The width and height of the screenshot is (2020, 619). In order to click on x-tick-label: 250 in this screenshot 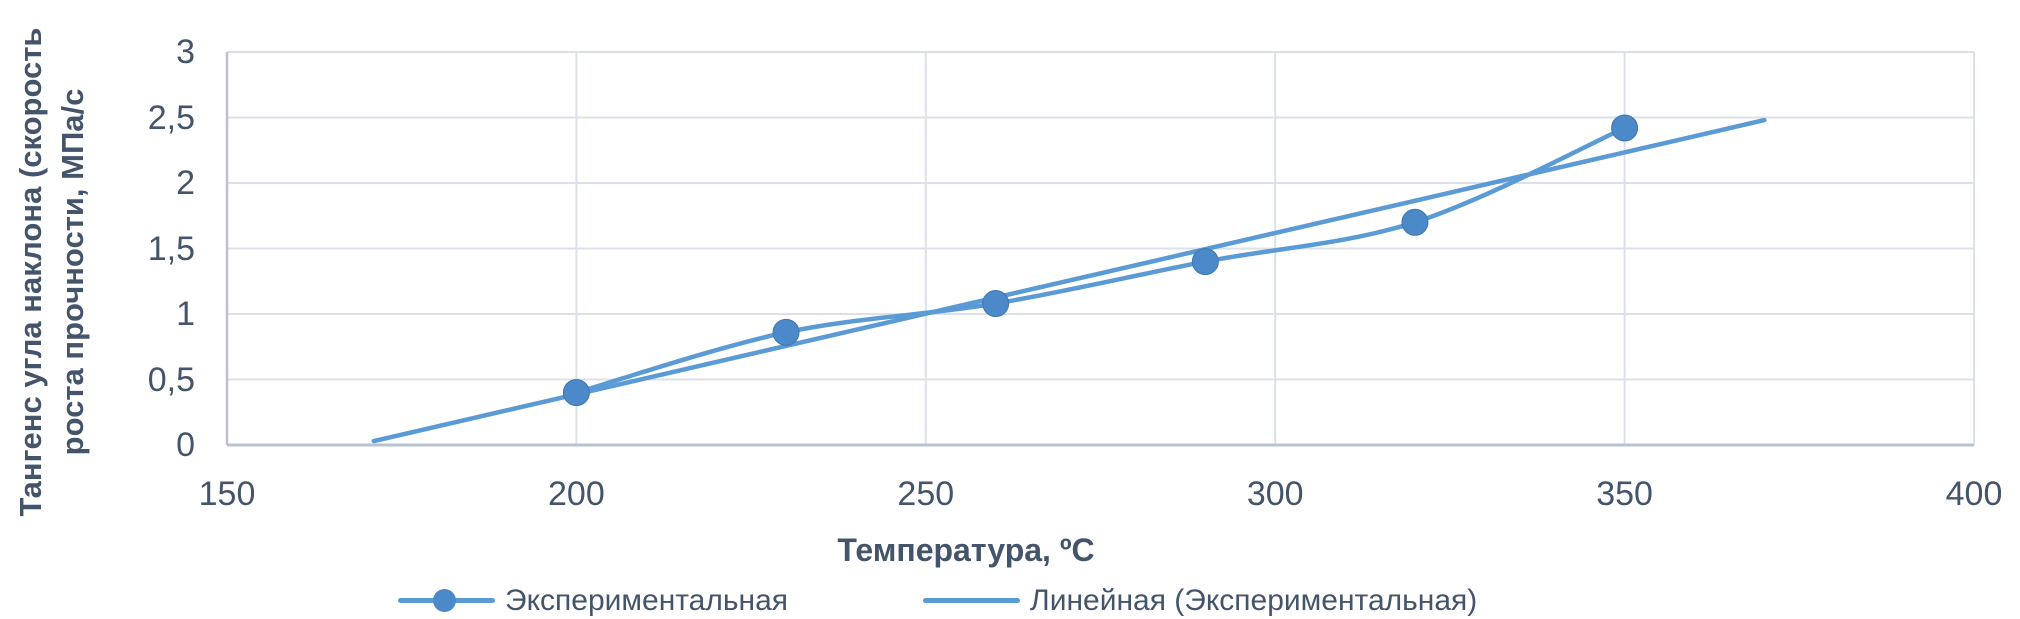, I will do `click(926, 494)`.